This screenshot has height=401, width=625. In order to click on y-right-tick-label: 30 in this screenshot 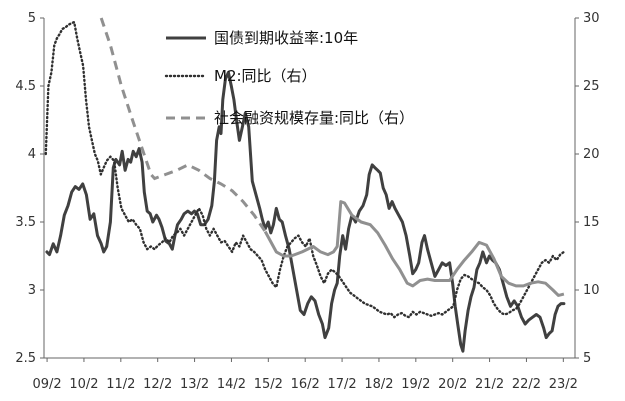, I will do `click(591, 18)`.